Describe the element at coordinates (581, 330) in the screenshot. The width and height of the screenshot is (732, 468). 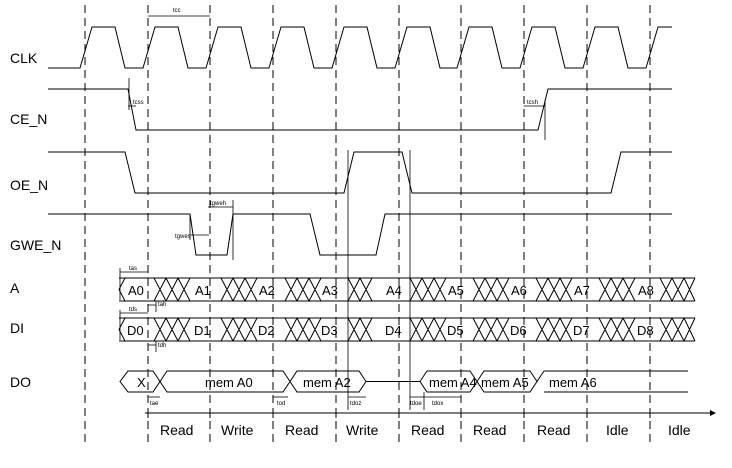
I see `data-in-label: D7` at that location.